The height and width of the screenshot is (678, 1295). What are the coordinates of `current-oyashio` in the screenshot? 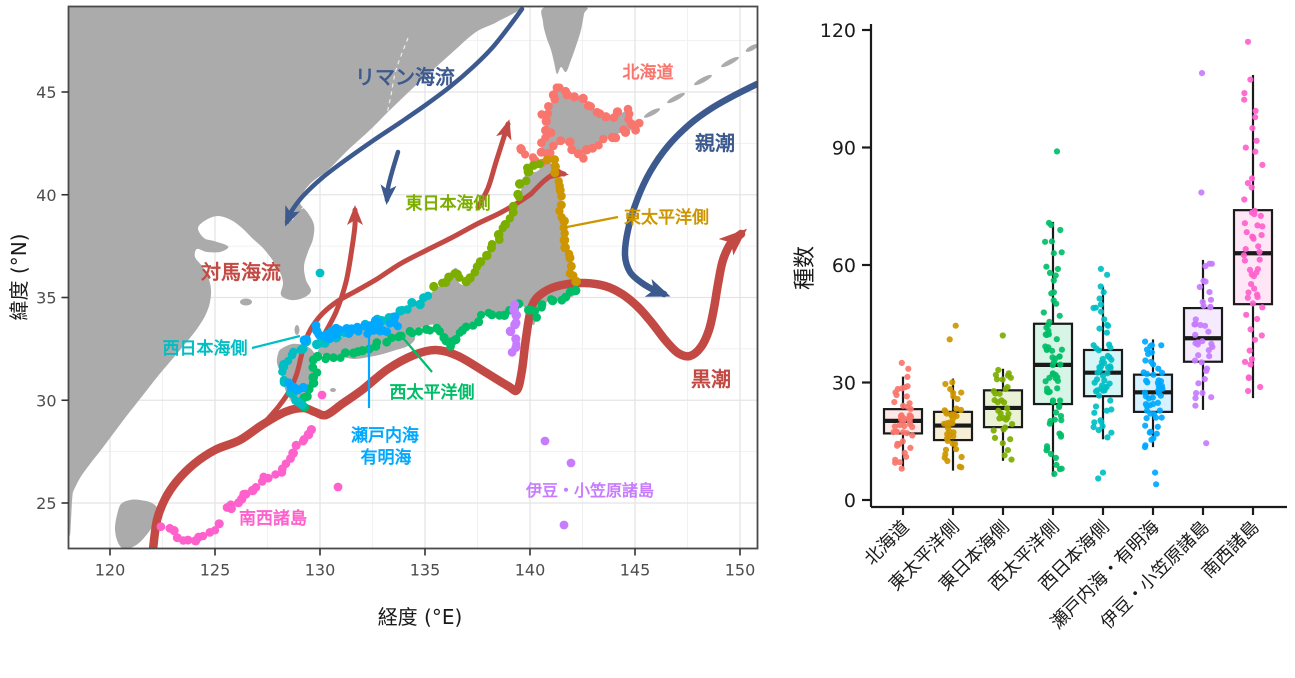 It's located at (689, 189).